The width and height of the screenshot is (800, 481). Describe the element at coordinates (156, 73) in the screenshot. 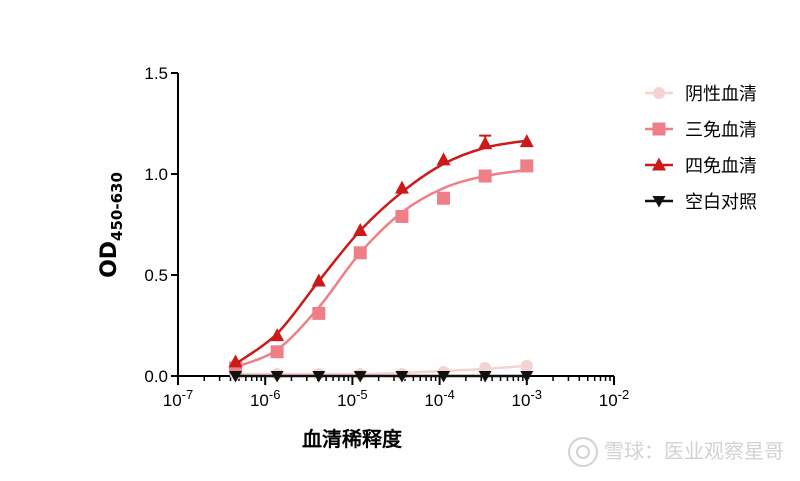

I see `y-tick-label: 1.5` at that location.